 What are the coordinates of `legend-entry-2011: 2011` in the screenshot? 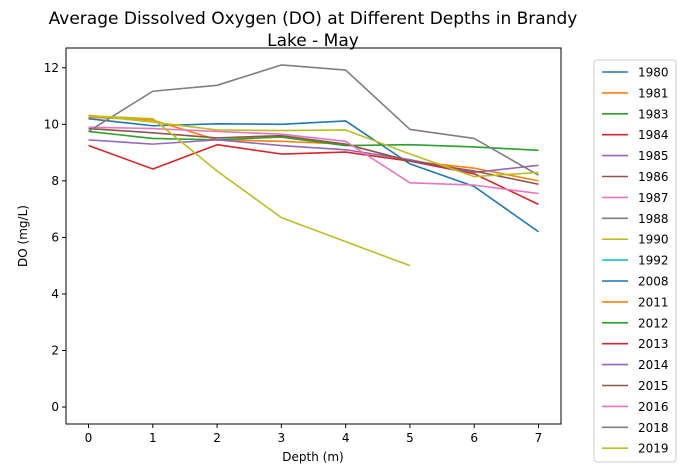 It's located at (653, 302).